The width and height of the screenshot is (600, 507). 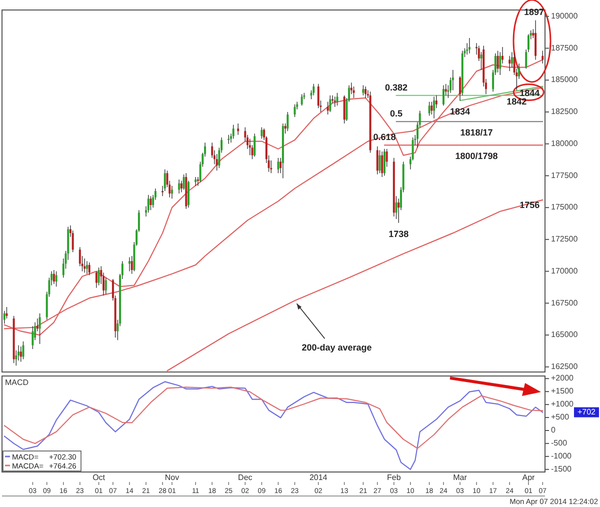 What do you see at coordinates (99, 477) in the screenshot?
I see `text: Oct` at bounding box center [99, 477].